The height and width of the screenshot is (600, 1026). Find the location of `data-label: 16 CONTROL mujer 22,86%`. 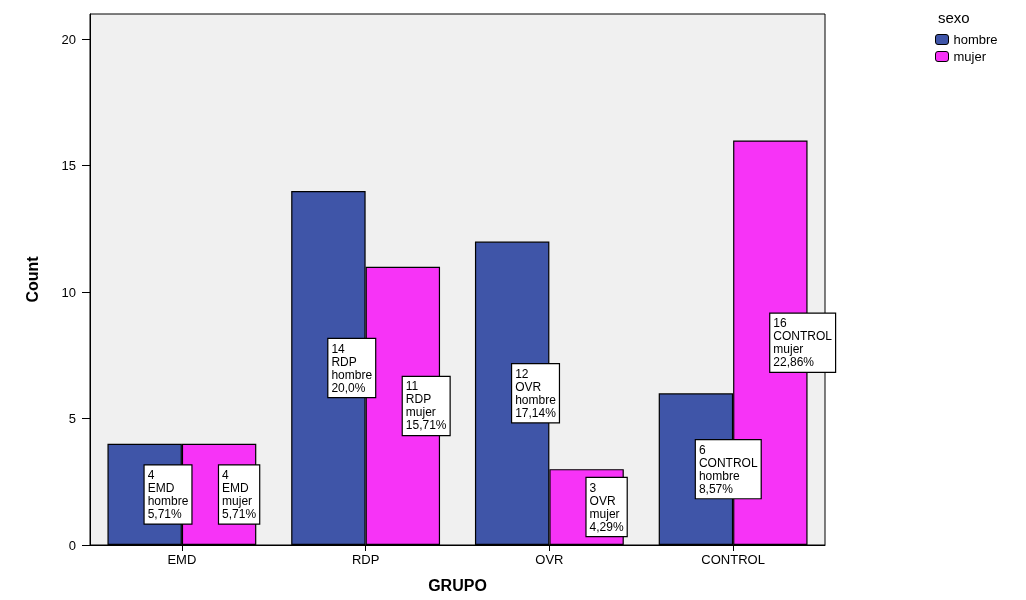

data-label: 16 CONTROL mujer 22,86% is located at coordinates (803, 343).